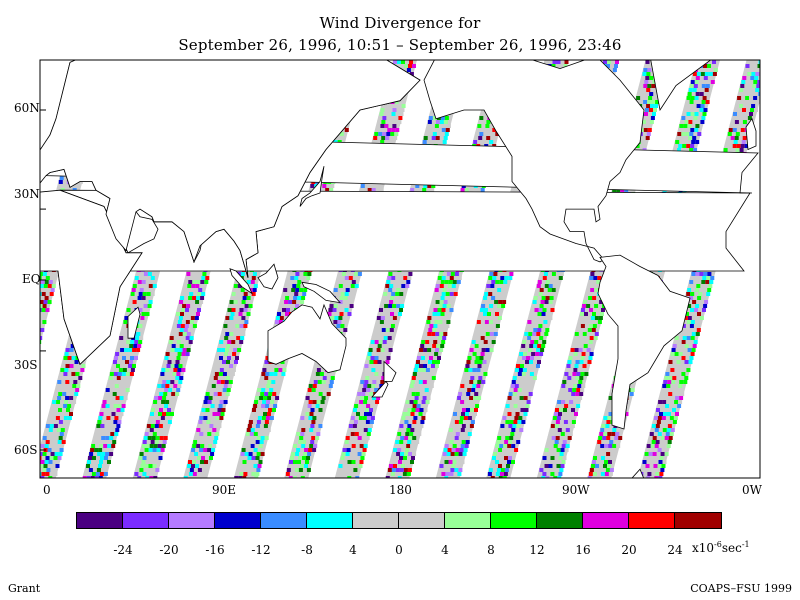  Describe the element at coordinates (721, 547) in the screenshot. I see `colorbar-unit: x10-6sec-1` at that location.